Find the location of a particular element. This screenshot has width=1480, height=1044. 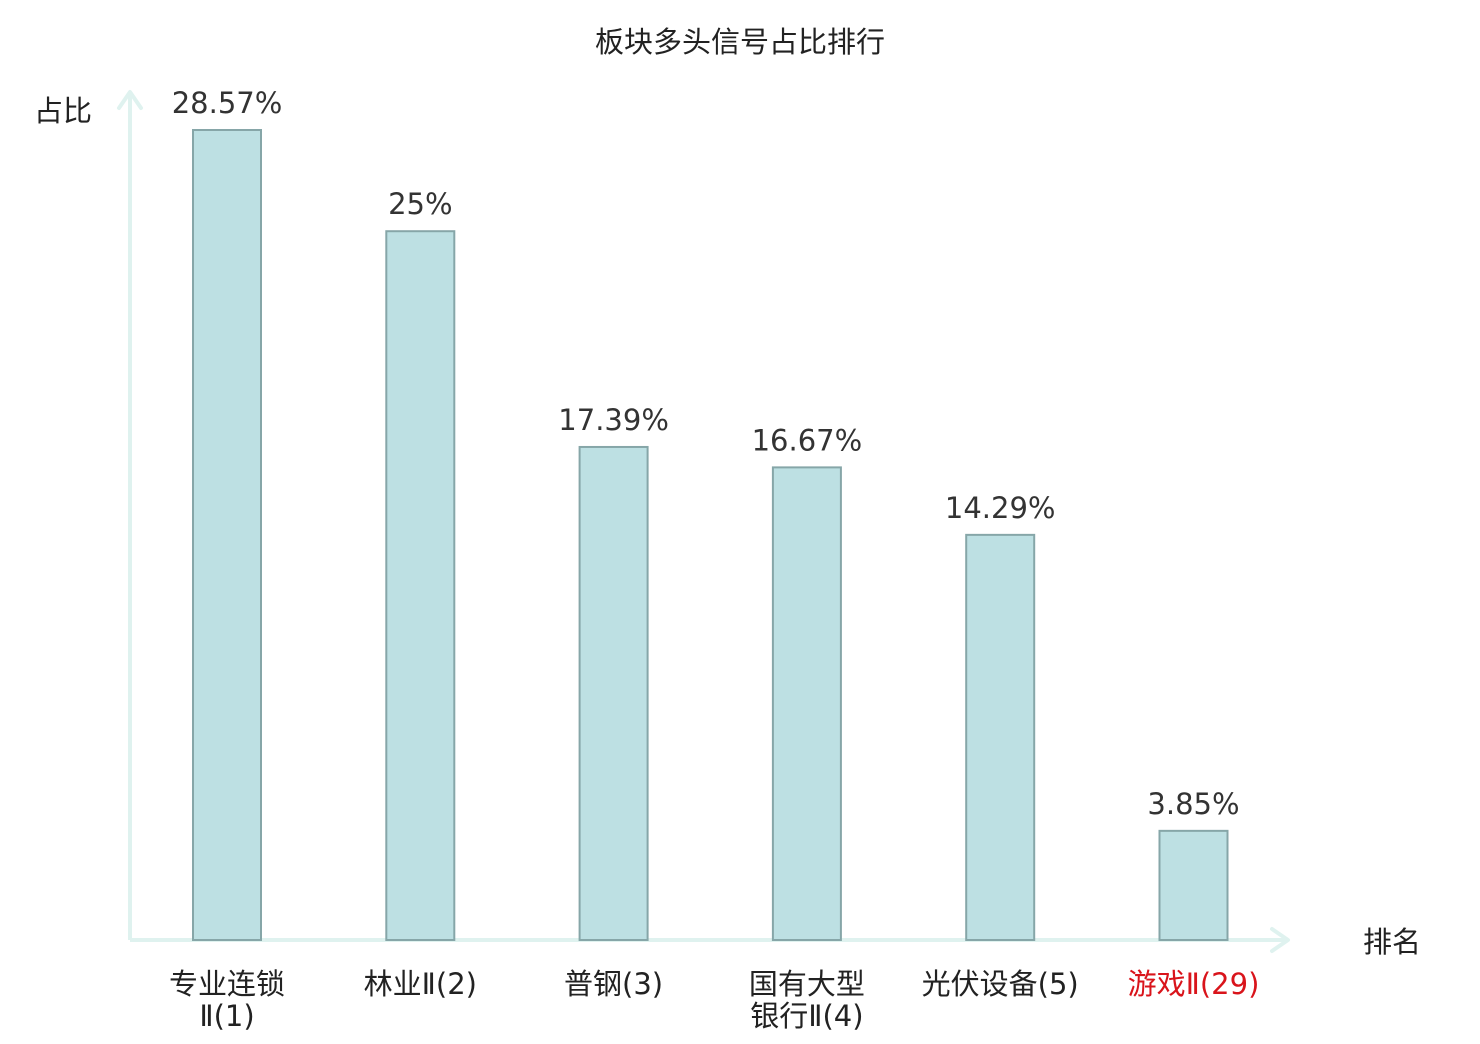

x-axis-arrow-icon is located at coordinates (1280, 940).